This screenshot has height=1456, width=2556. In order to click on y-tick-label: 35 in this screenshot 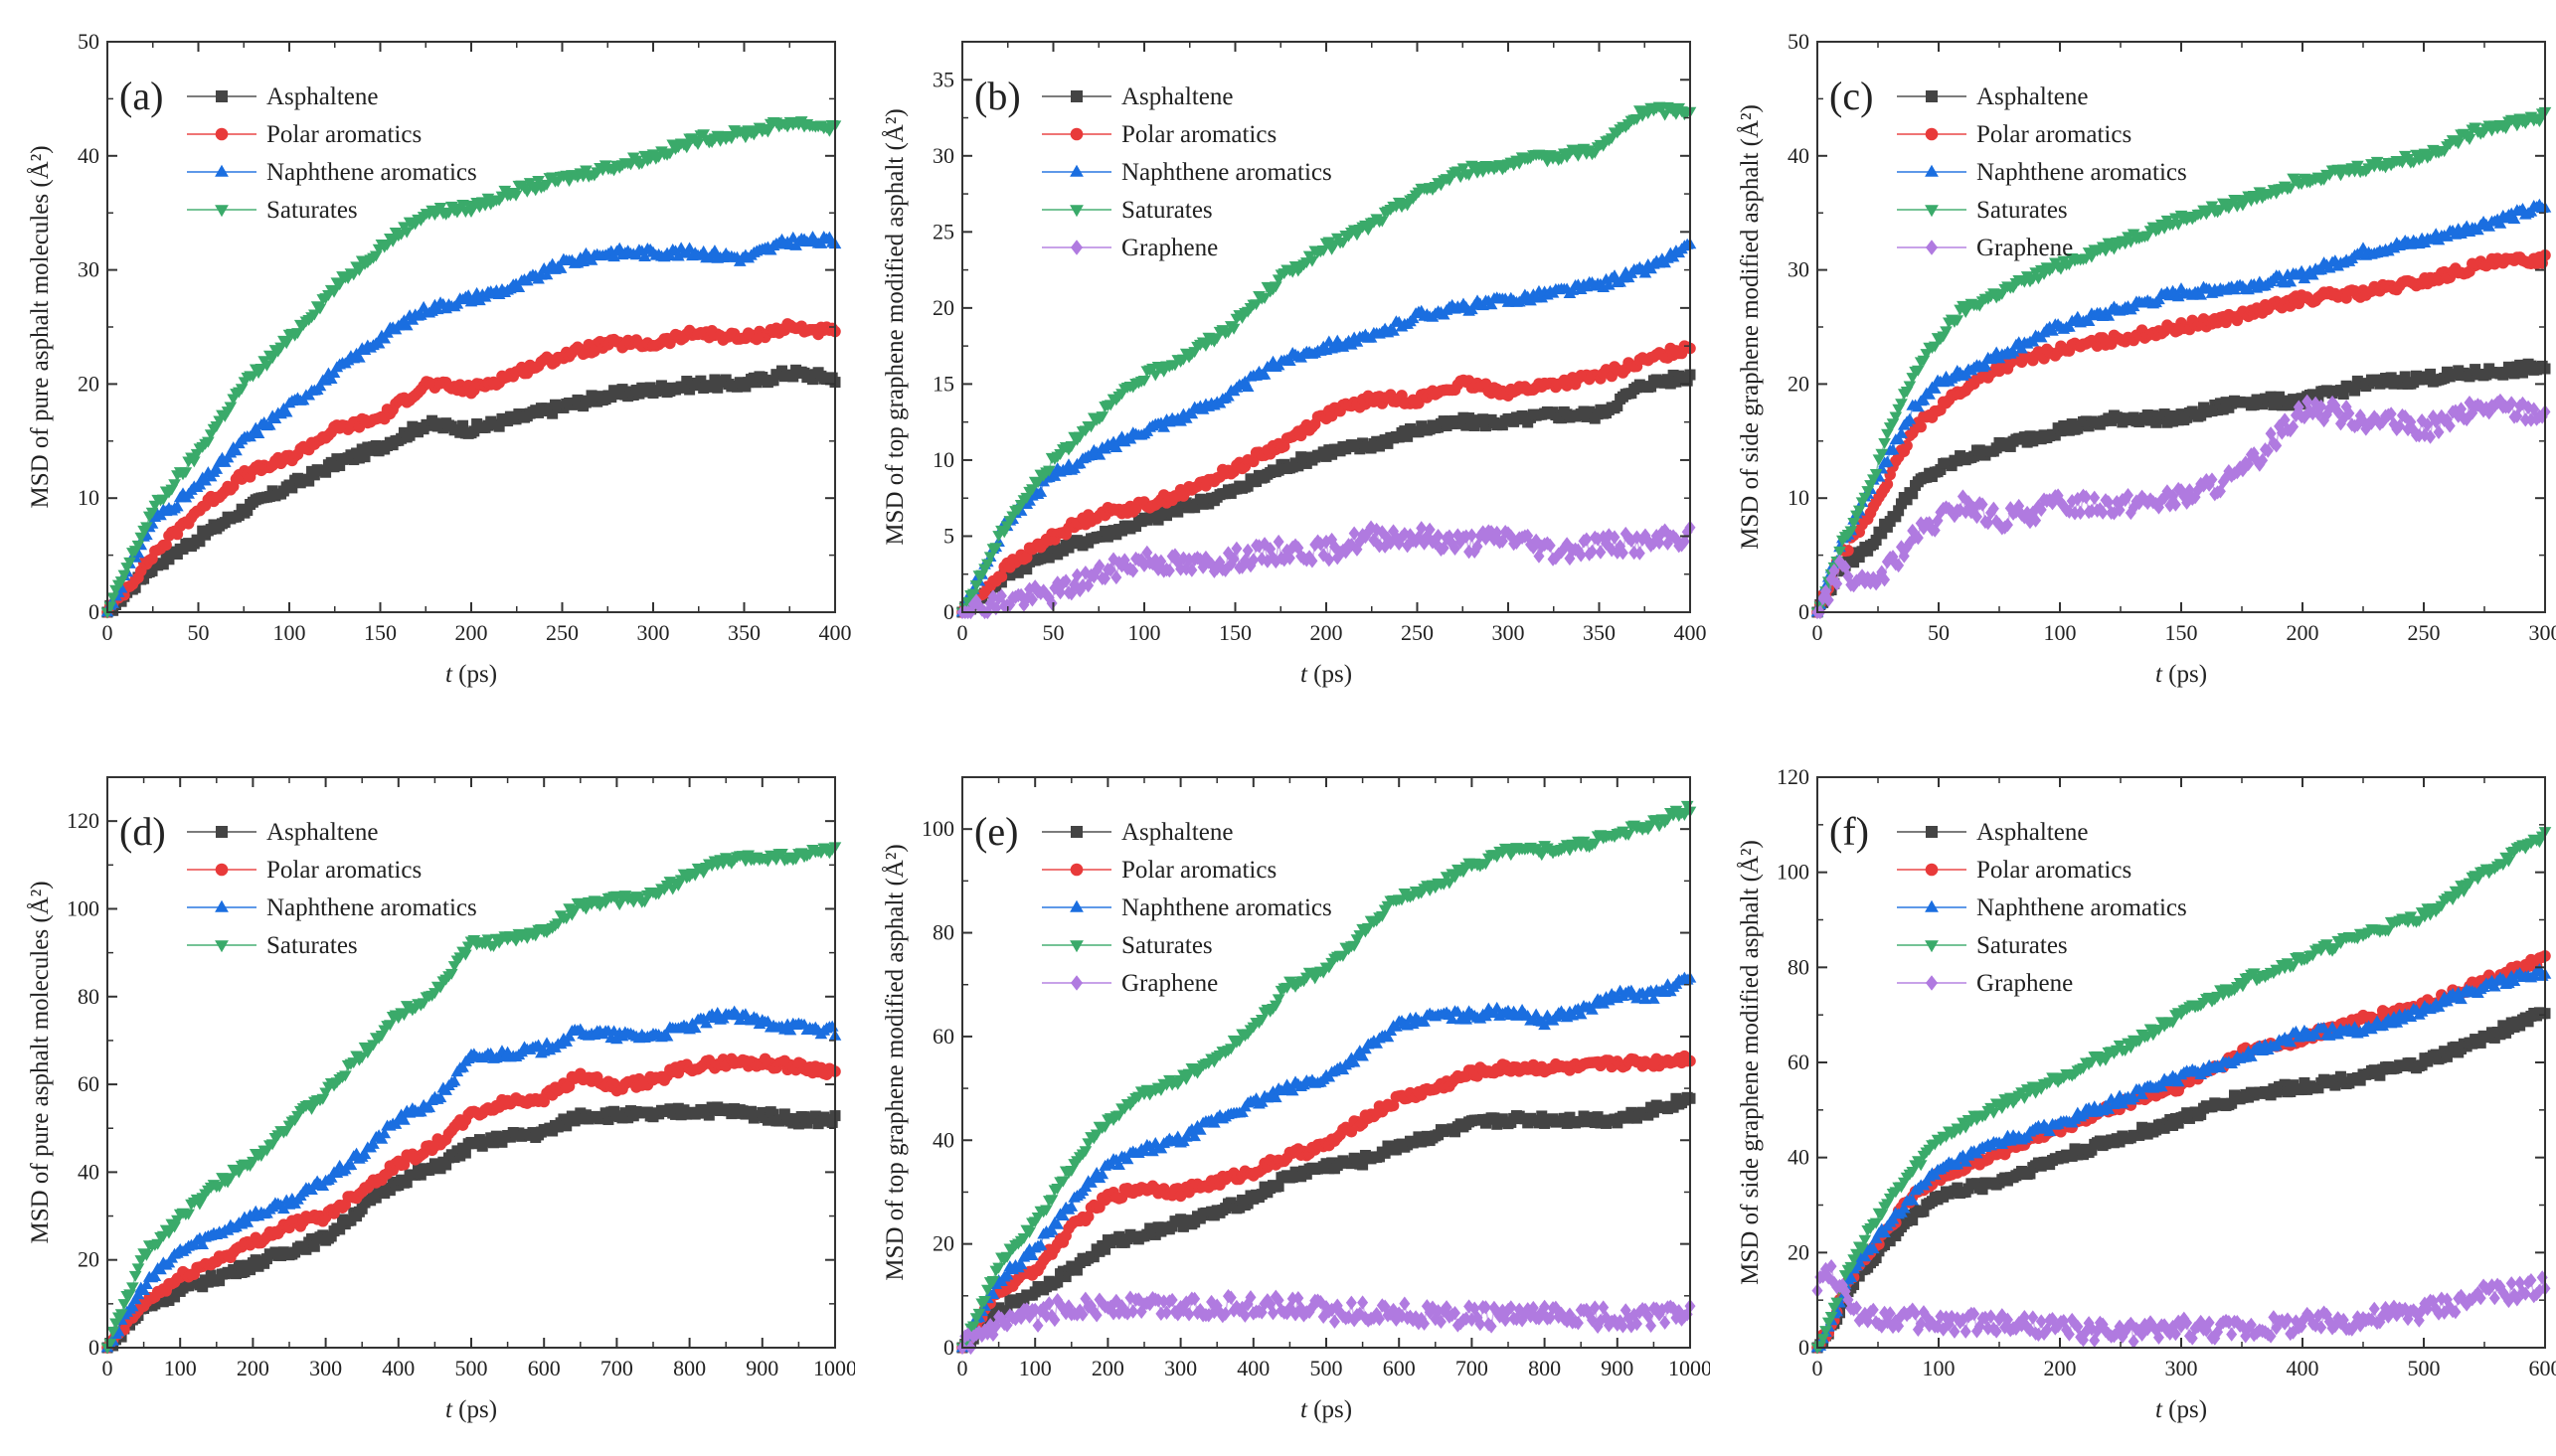, I will do `click(944, 79)`.